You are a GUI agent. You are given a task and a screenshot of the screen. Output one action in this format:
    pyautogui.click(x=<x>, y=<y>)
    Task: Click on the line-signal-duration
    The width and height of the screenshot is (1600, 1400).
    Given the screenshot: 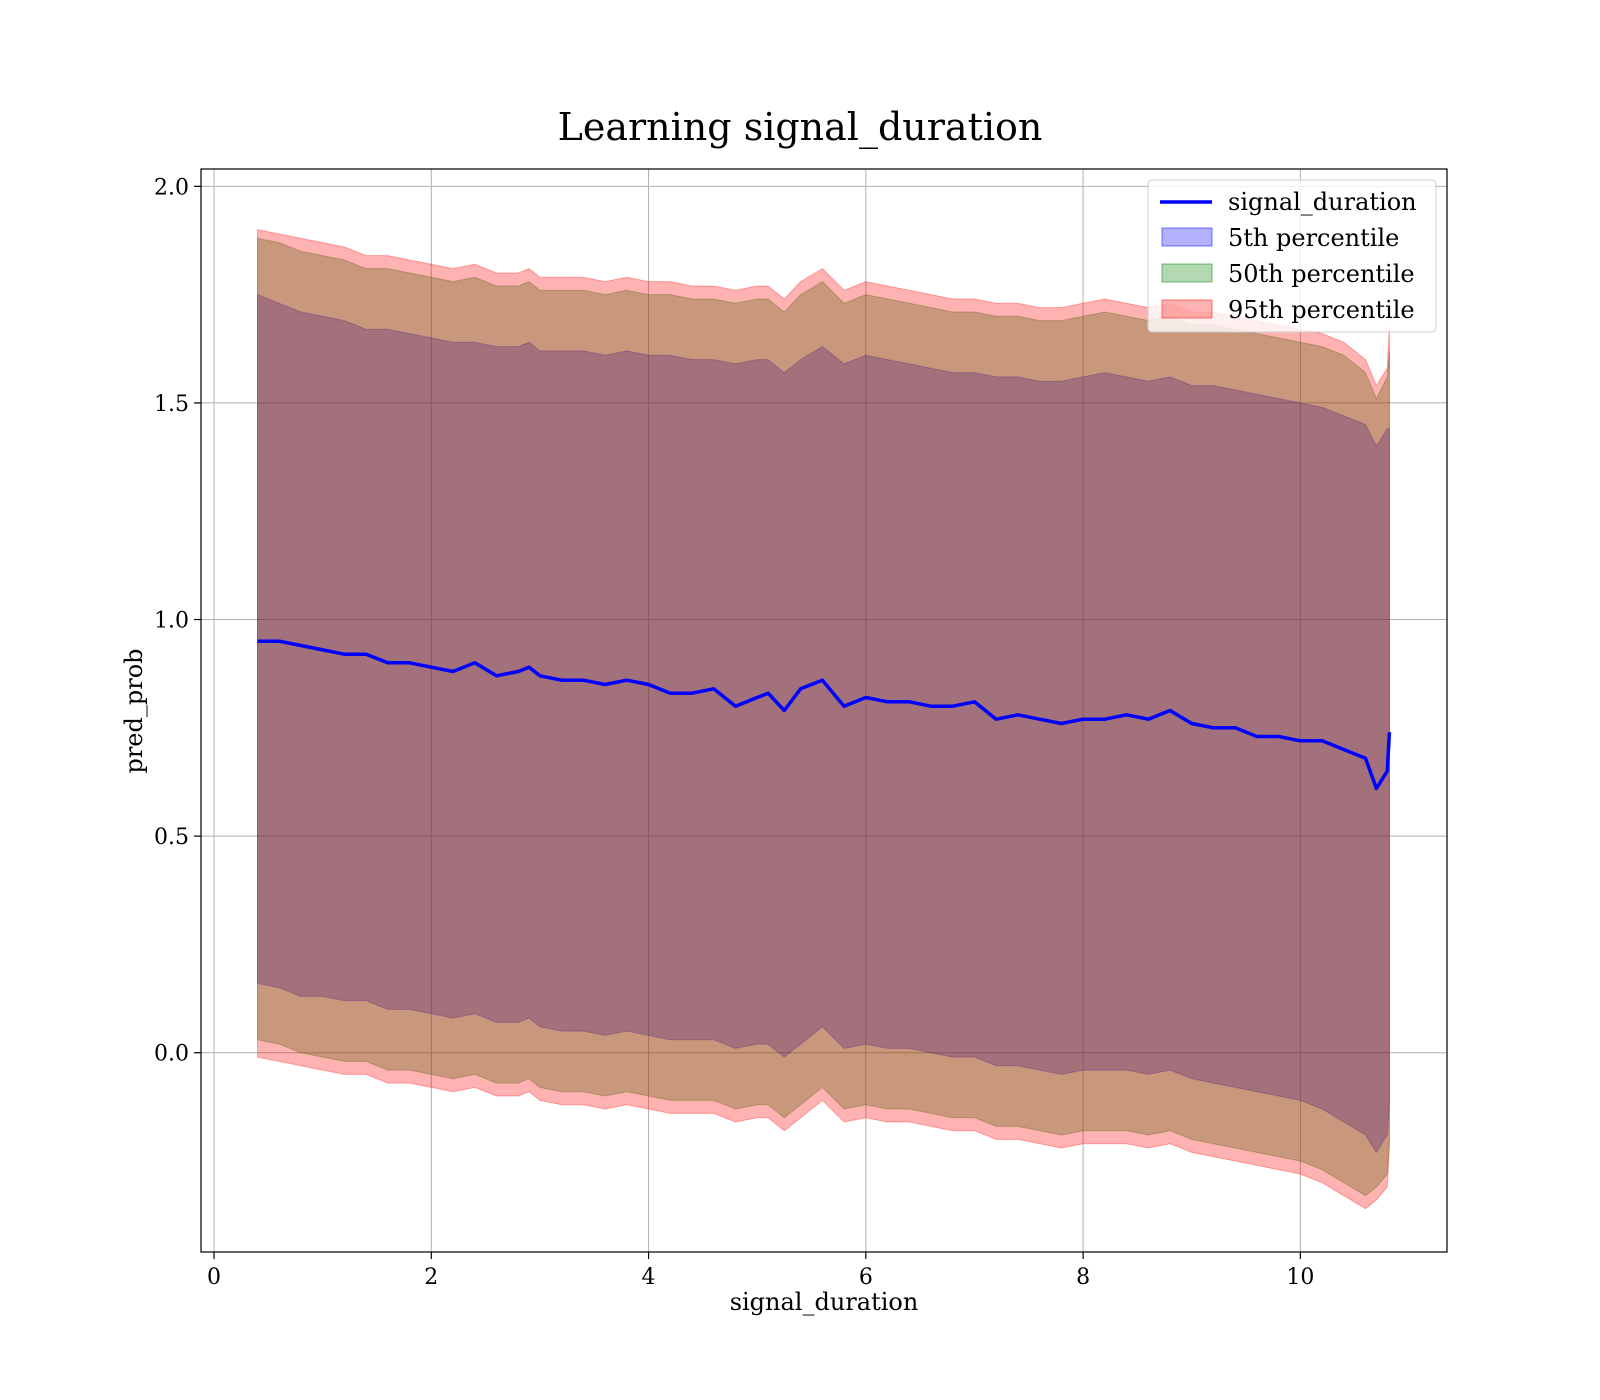 What is the action you would take?
    pyautogui.click(x=824, y=715)
    